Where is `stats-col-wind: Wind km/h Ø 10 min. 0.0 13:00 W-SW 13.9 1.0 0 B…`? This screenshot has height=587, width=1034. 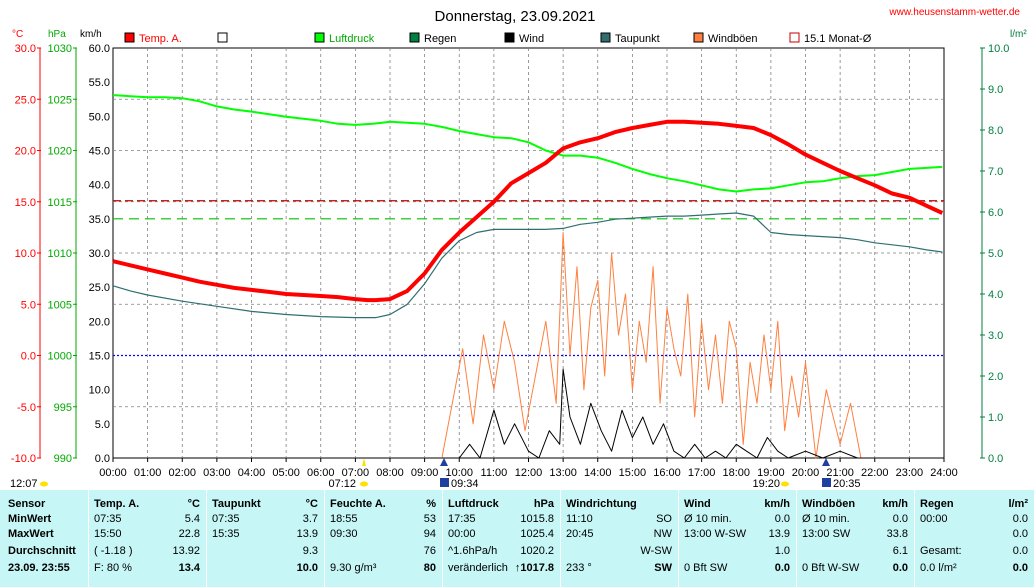 stats-col-wind: Wind km/h Ø 10 min. 0.0 13:00 W-SW 13.9 1.0 0 B… is located at coordinates (737, 538).